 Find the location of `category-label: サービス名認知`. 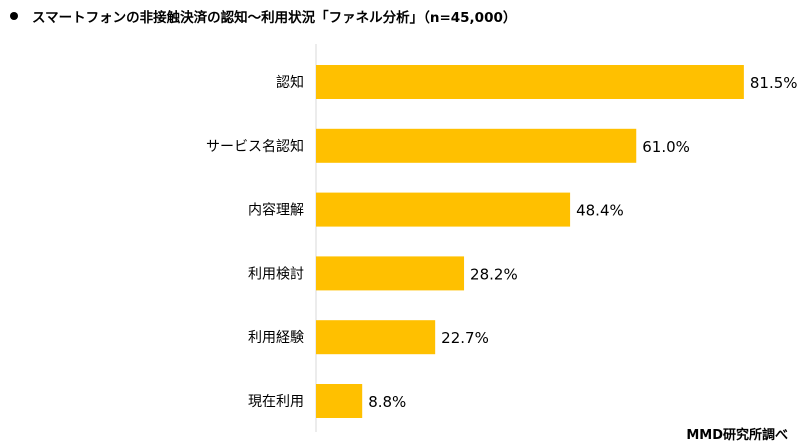

category-label: サービス名認知 is located at coordinates (255, 146).